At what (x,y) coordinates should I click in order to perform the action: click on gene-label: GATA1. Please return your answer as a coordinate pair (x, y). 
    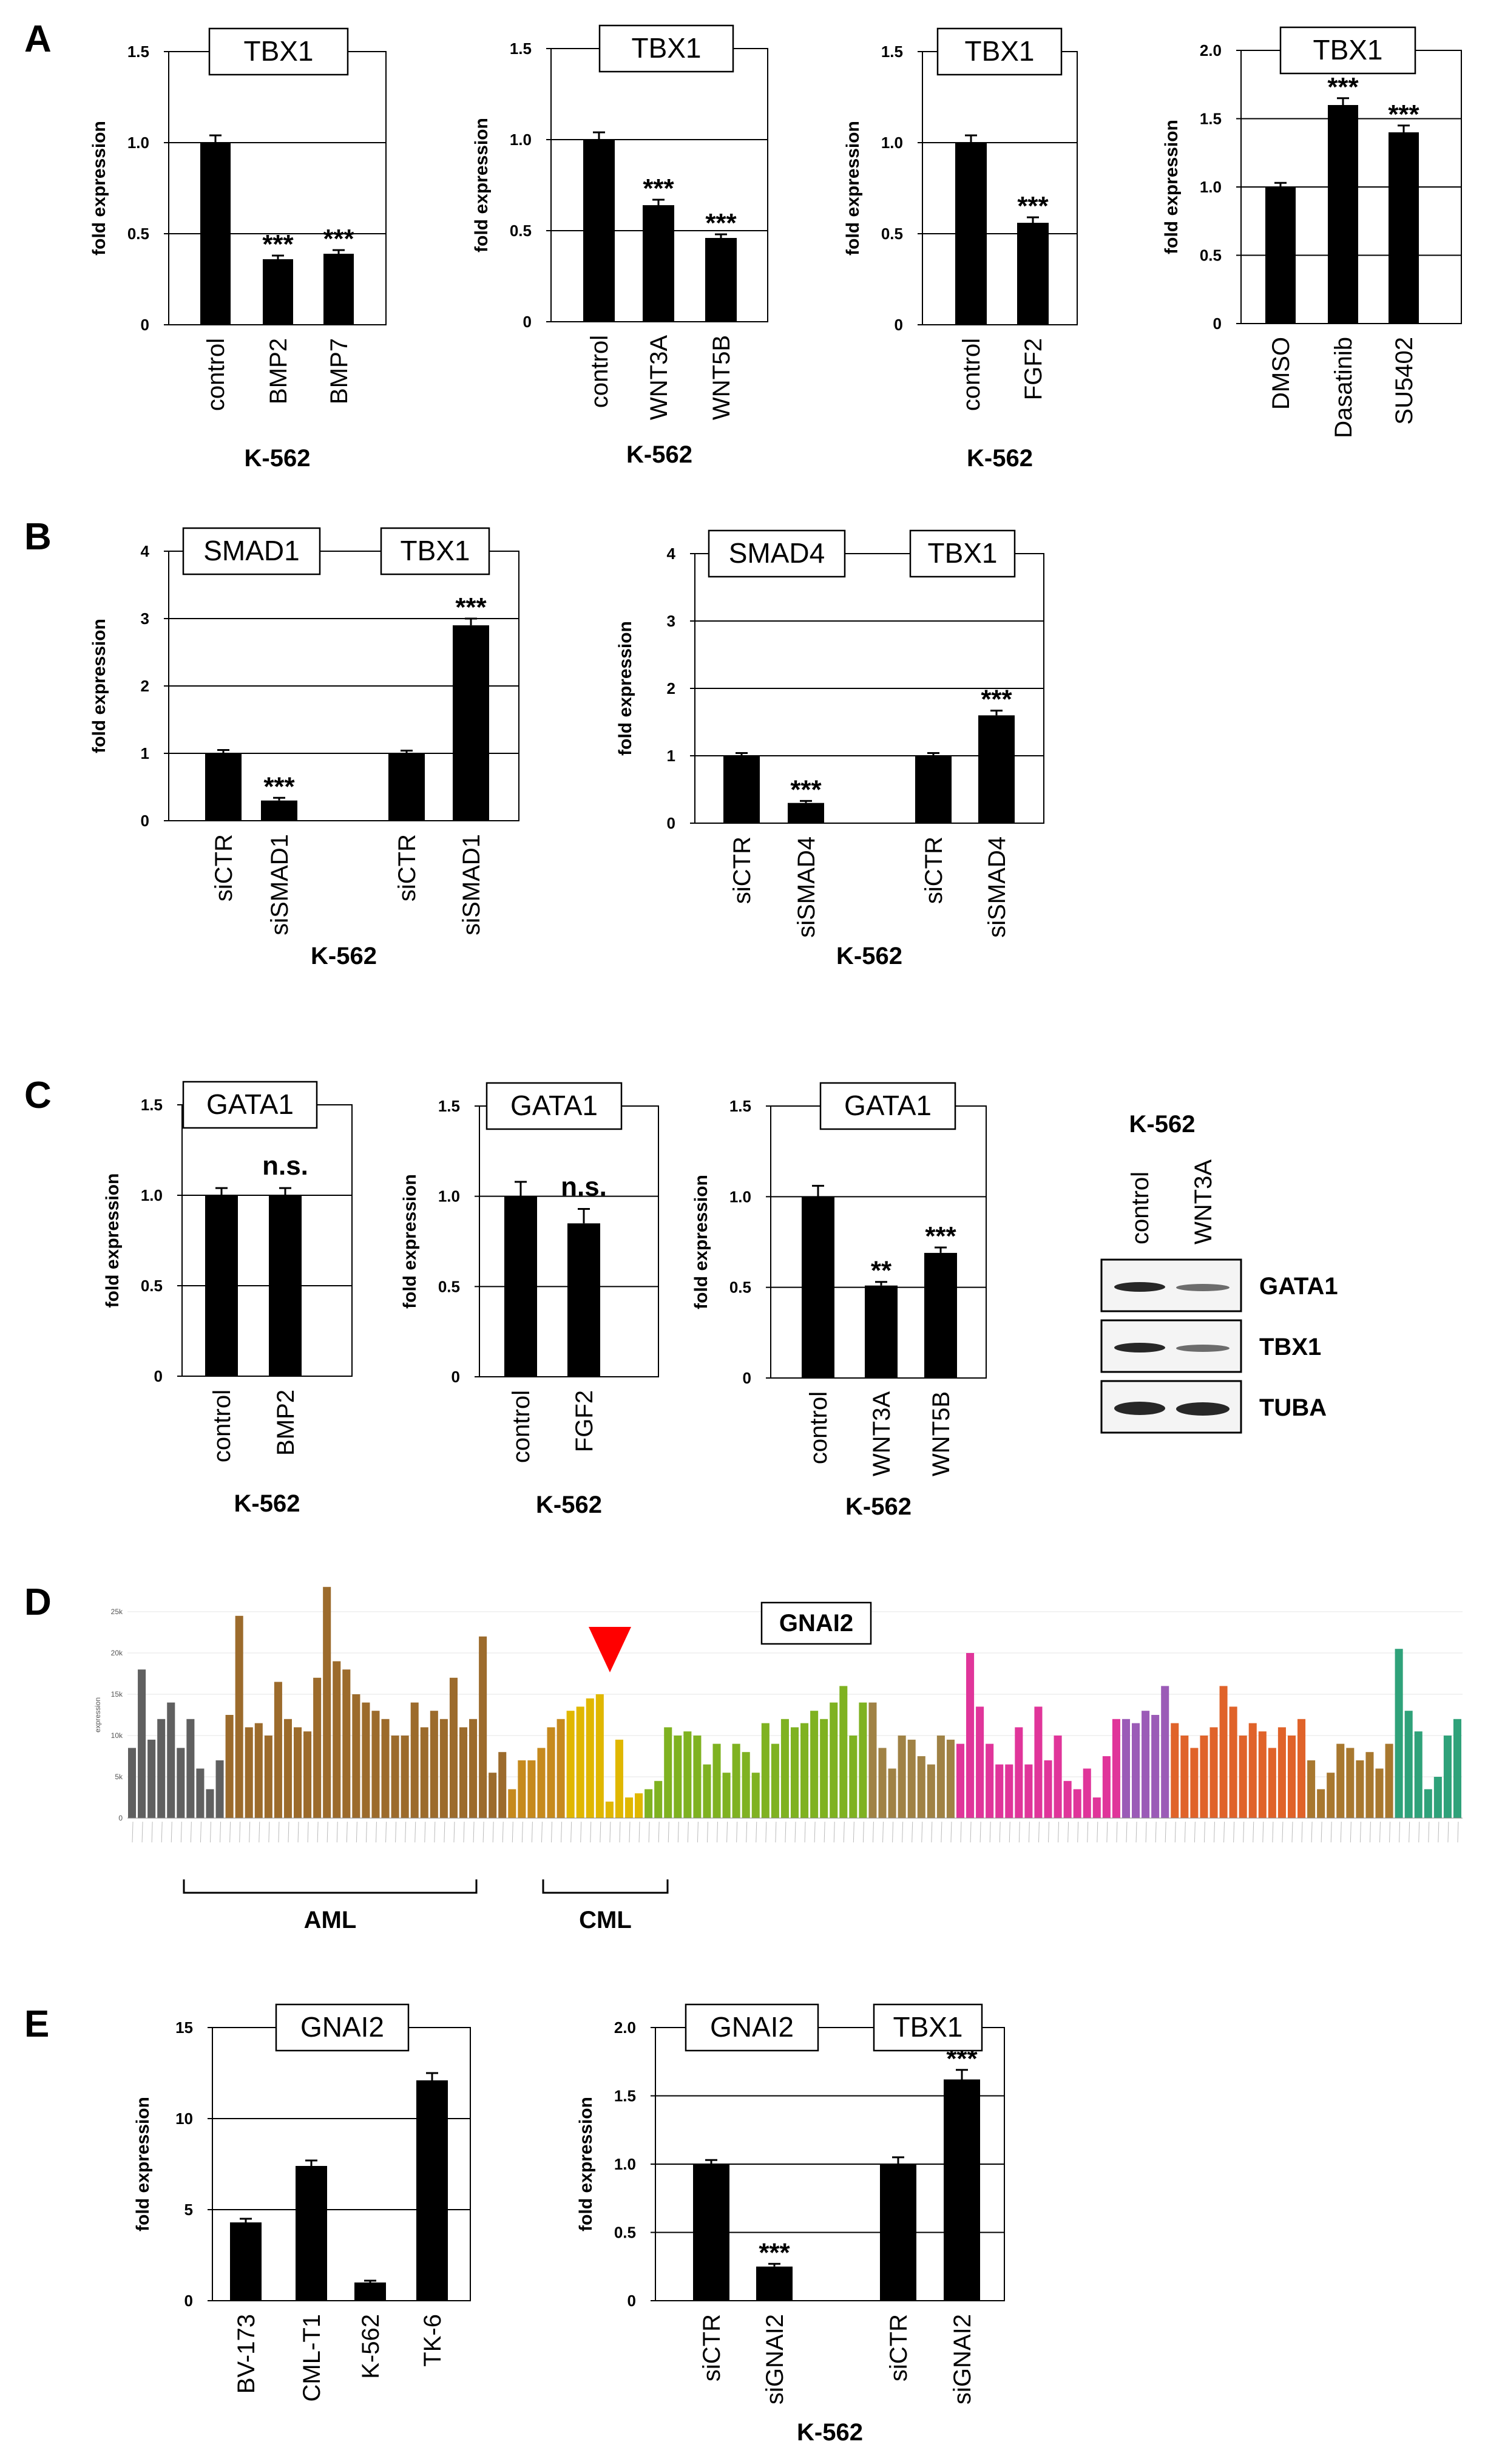
    Looking at the image, I should click on (888, 1105).